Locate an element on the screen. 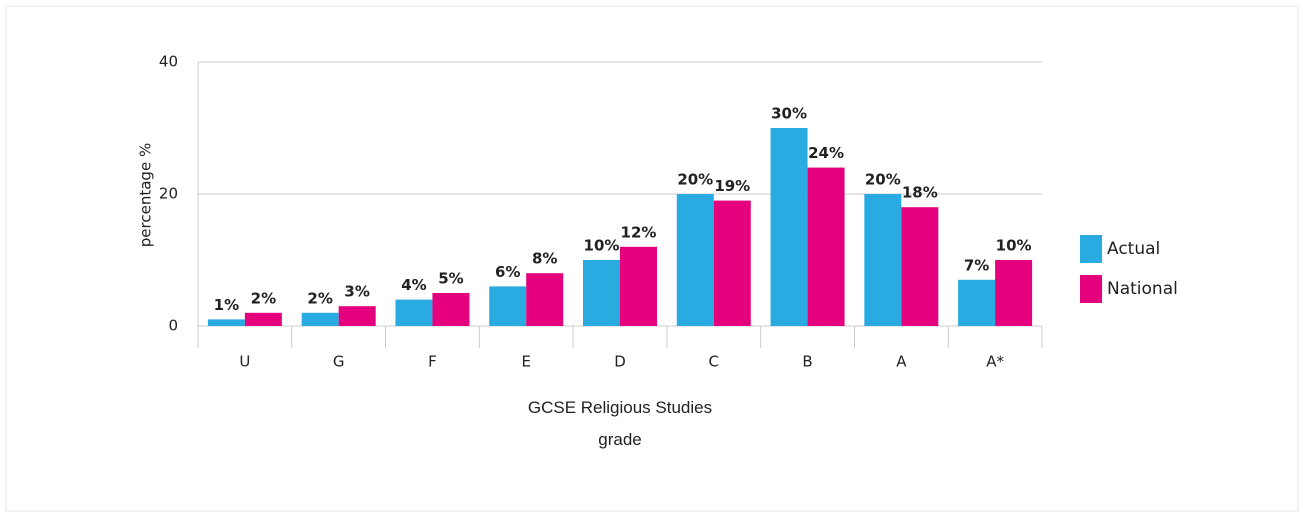  value-label: 1% is located at coordinates (226, 305).